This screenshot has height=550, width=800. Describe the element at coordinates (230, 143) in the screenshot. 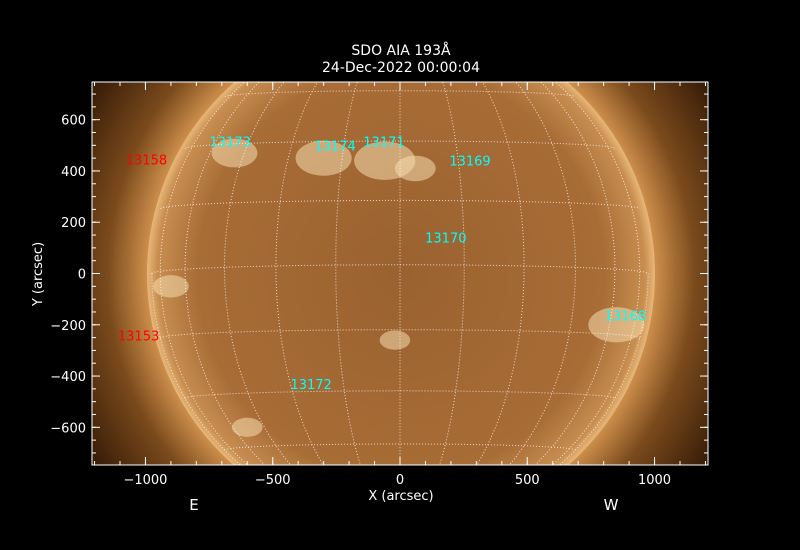

I see `region-label-13173: 13173` at that location.